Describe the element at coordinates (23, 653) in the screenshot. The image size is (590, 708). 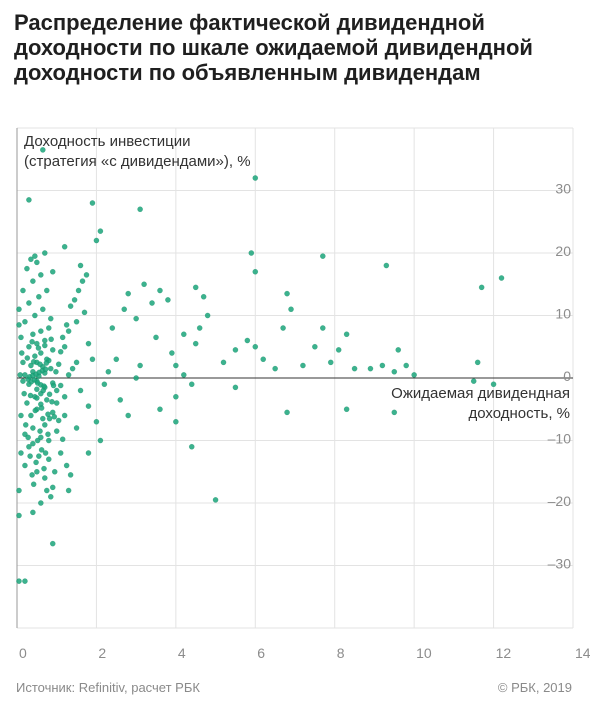
I see `x-tick-label: 0` at that location.